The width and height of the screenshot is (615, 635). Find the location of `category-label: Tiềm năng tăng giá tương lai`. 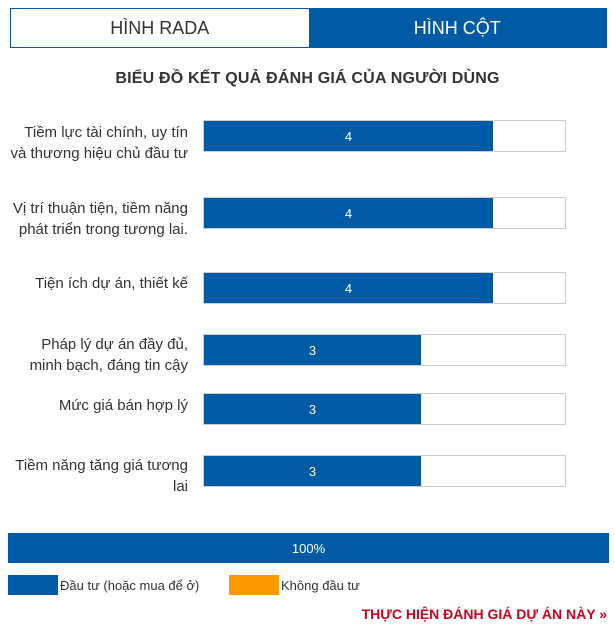

category-label: Tiềm năng tăng giá tương lai is located at coordinates (101, 476).